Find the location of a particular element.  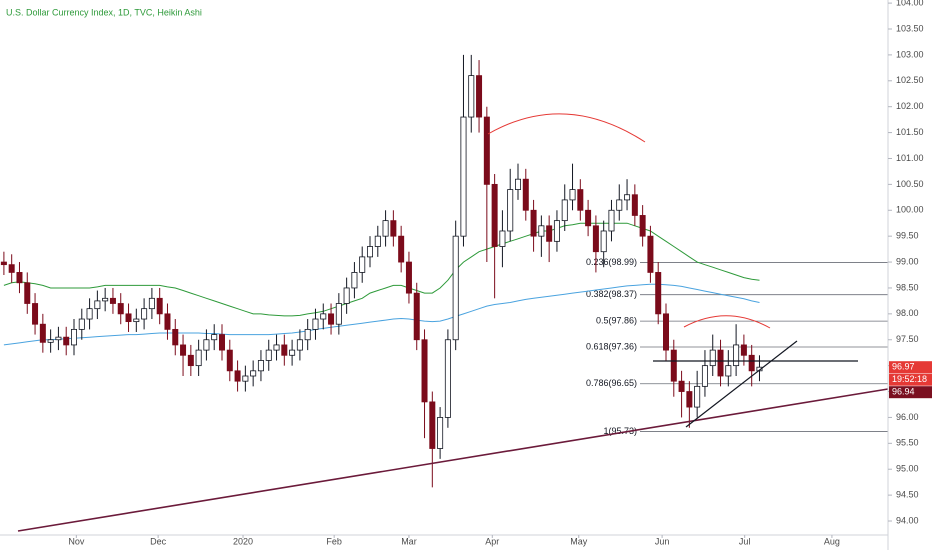

price-tag-label: 19:52:18 is located at coordinates (909, 379).